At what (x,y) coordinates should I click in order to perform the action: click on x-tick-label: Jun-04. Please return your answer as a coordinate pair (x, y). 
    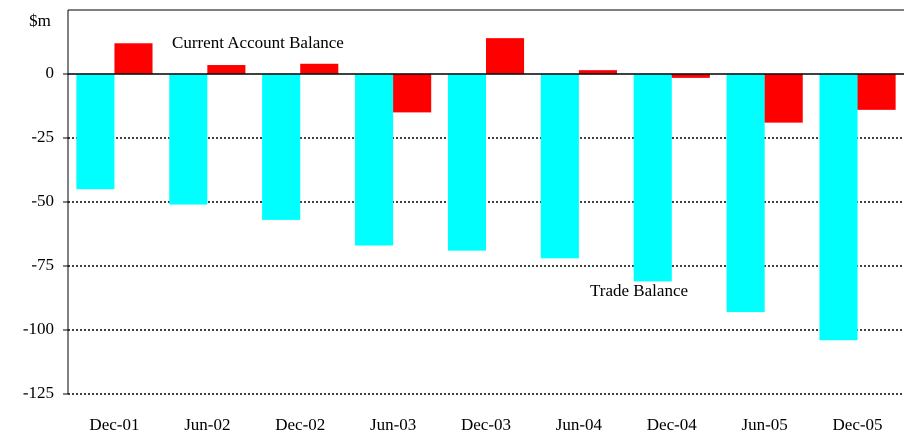
    Looking at the image, I should click on (579, 424).